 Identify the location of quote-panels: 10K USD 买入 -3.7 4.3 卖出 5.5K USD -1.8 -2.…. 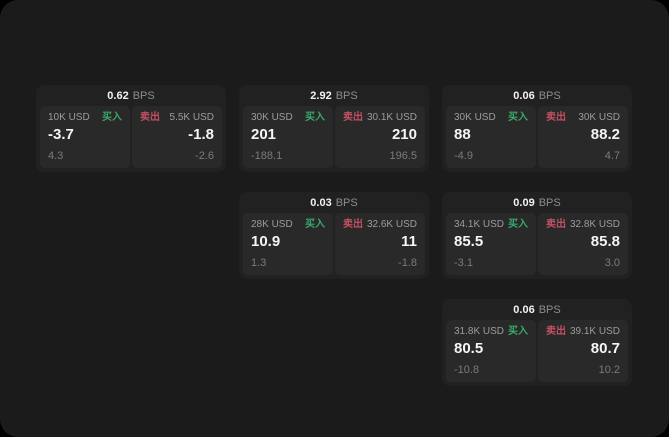
(131, 137).